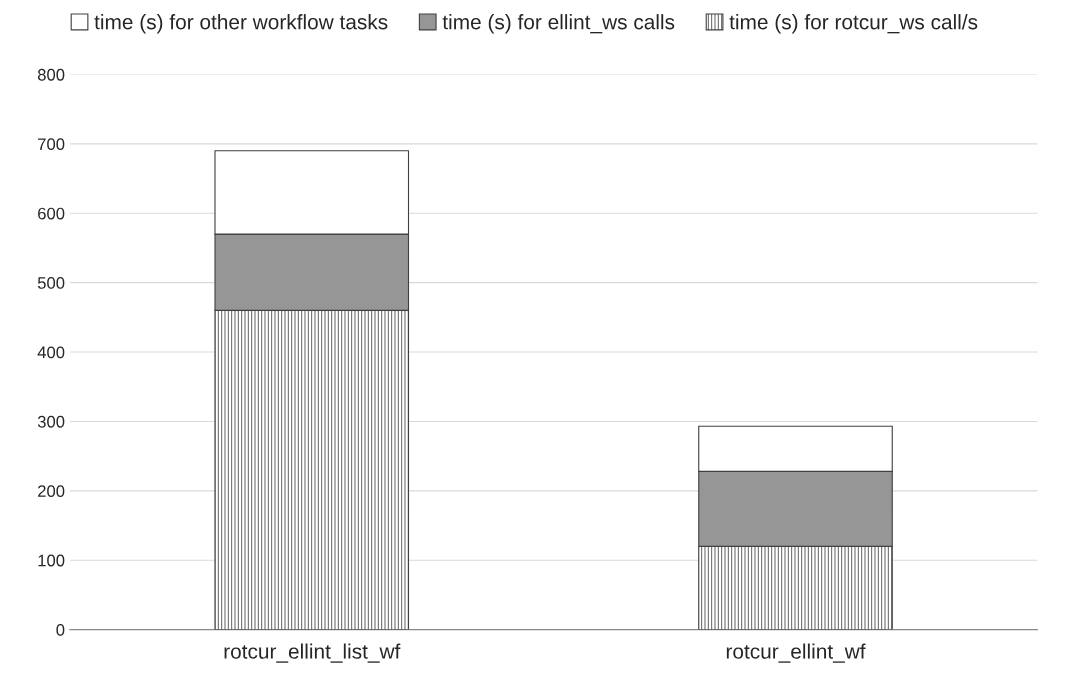 The image size is (1075, 677). Describe the element at coordinates (853, 24) in the screenshot. I see `legend-label: time (s) for rotcur_ws call/s` at that location.